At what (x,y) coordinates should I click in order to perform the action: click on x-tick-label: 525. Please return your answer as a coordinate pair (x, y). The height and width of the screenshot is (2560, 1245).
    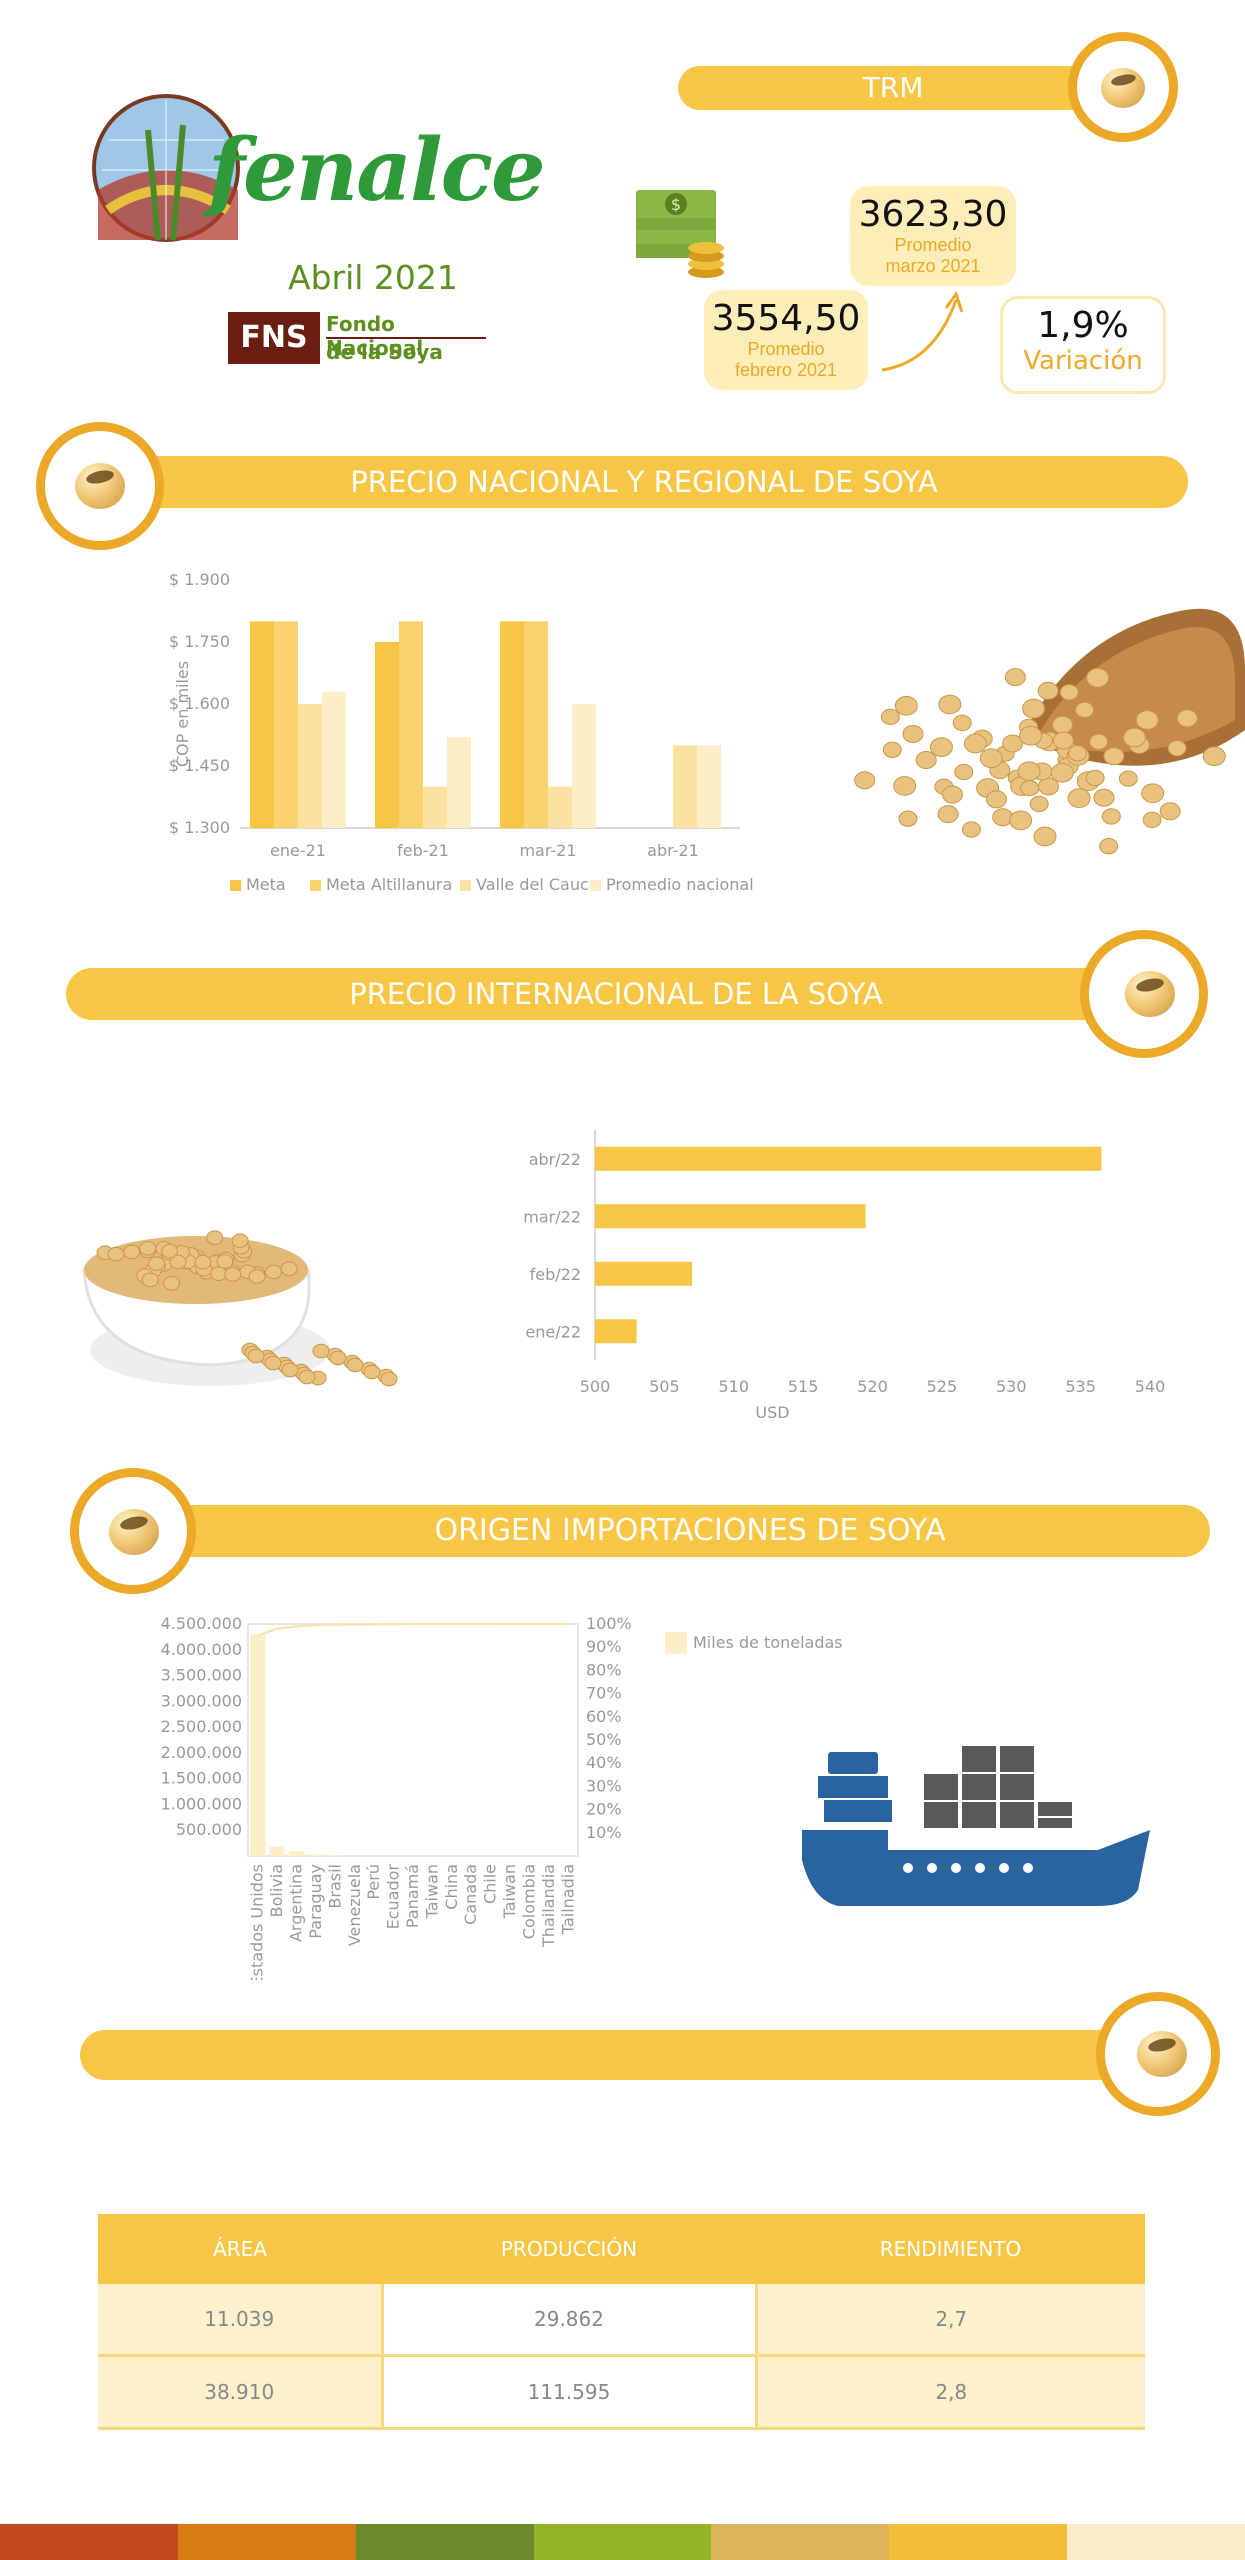
    Looking at the image, I should click on (942, 1386).